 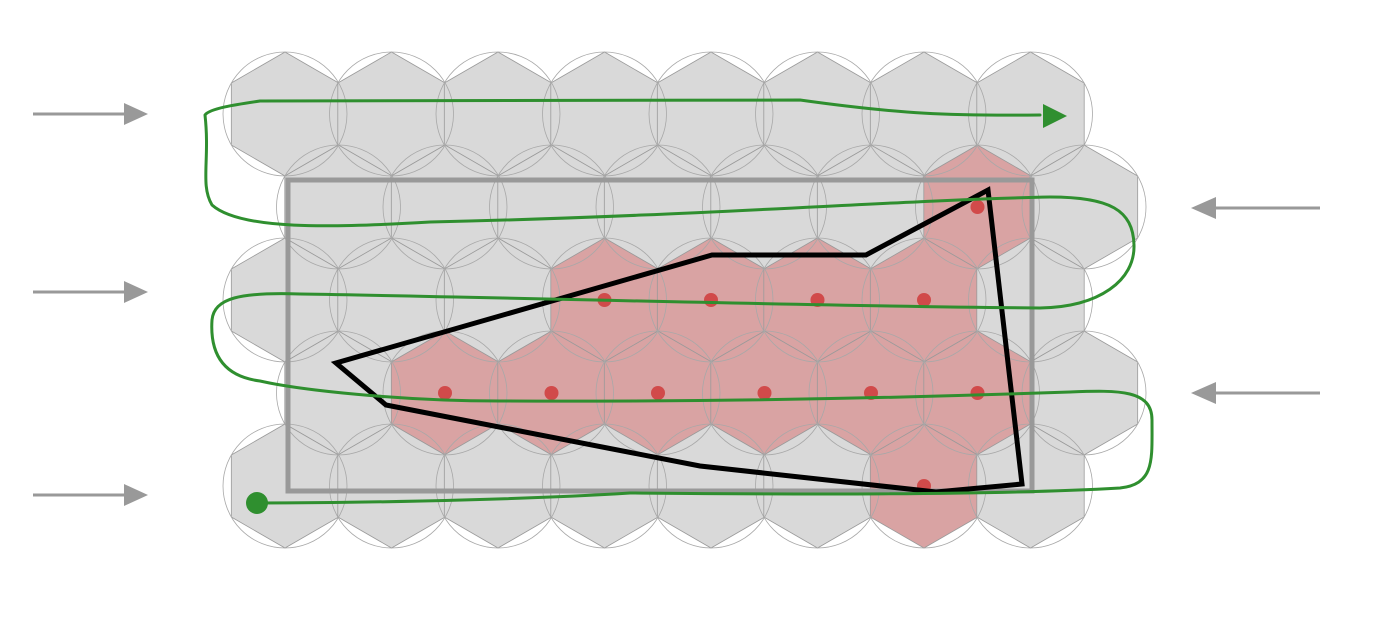 What do you see at coordinates (1055, 116) in the screenshot?
I see `end-arrowhead-icon` at bounding box center [1055, 116].